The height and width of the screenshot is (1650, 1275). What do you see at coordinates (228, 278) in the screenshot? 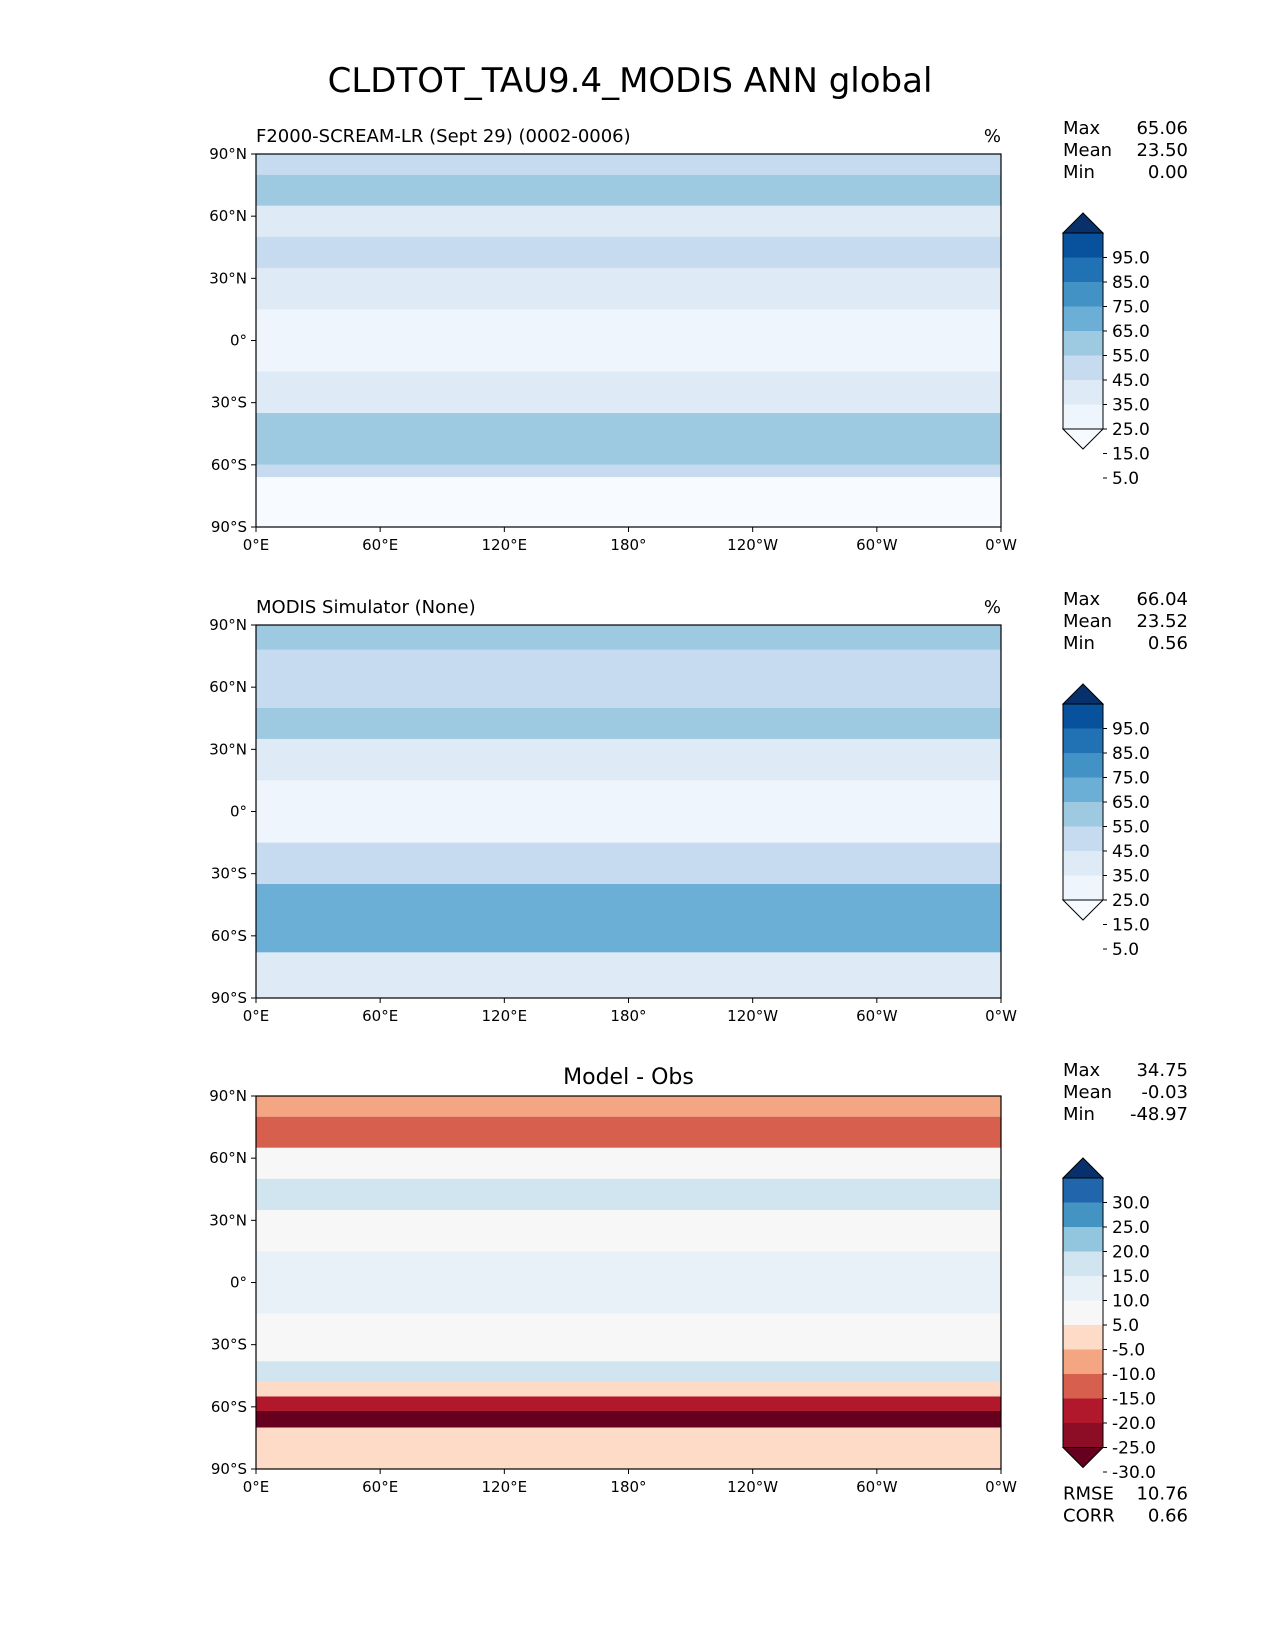
I see `y-tick-label: 30°N` at bounding box center [228, 278].